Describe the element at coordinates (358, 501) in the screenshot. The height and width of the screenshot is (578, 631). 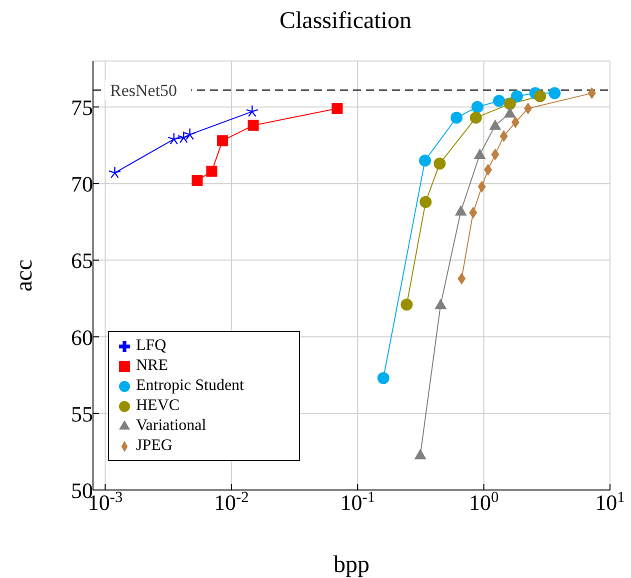
I see `x-tick-label: 10$^{-1}$` at that location.